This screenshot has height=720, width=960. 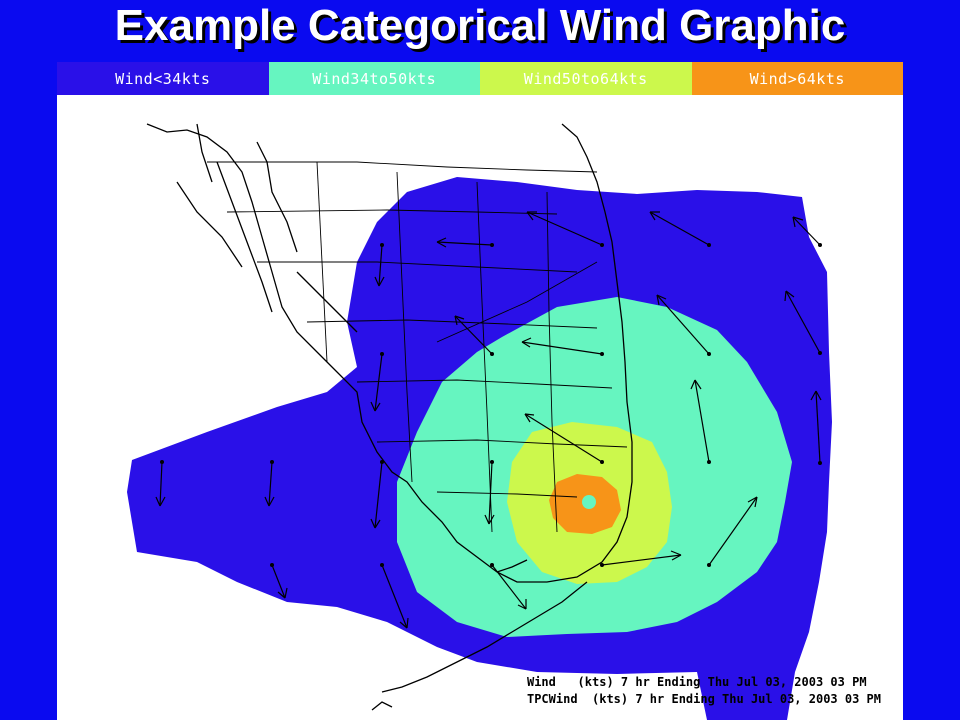 What do you see at coordinates (480, 25) in the screenshot?
I see `slide-title: Example Categorical Wind Graphic` at bounding box center [480, 25].